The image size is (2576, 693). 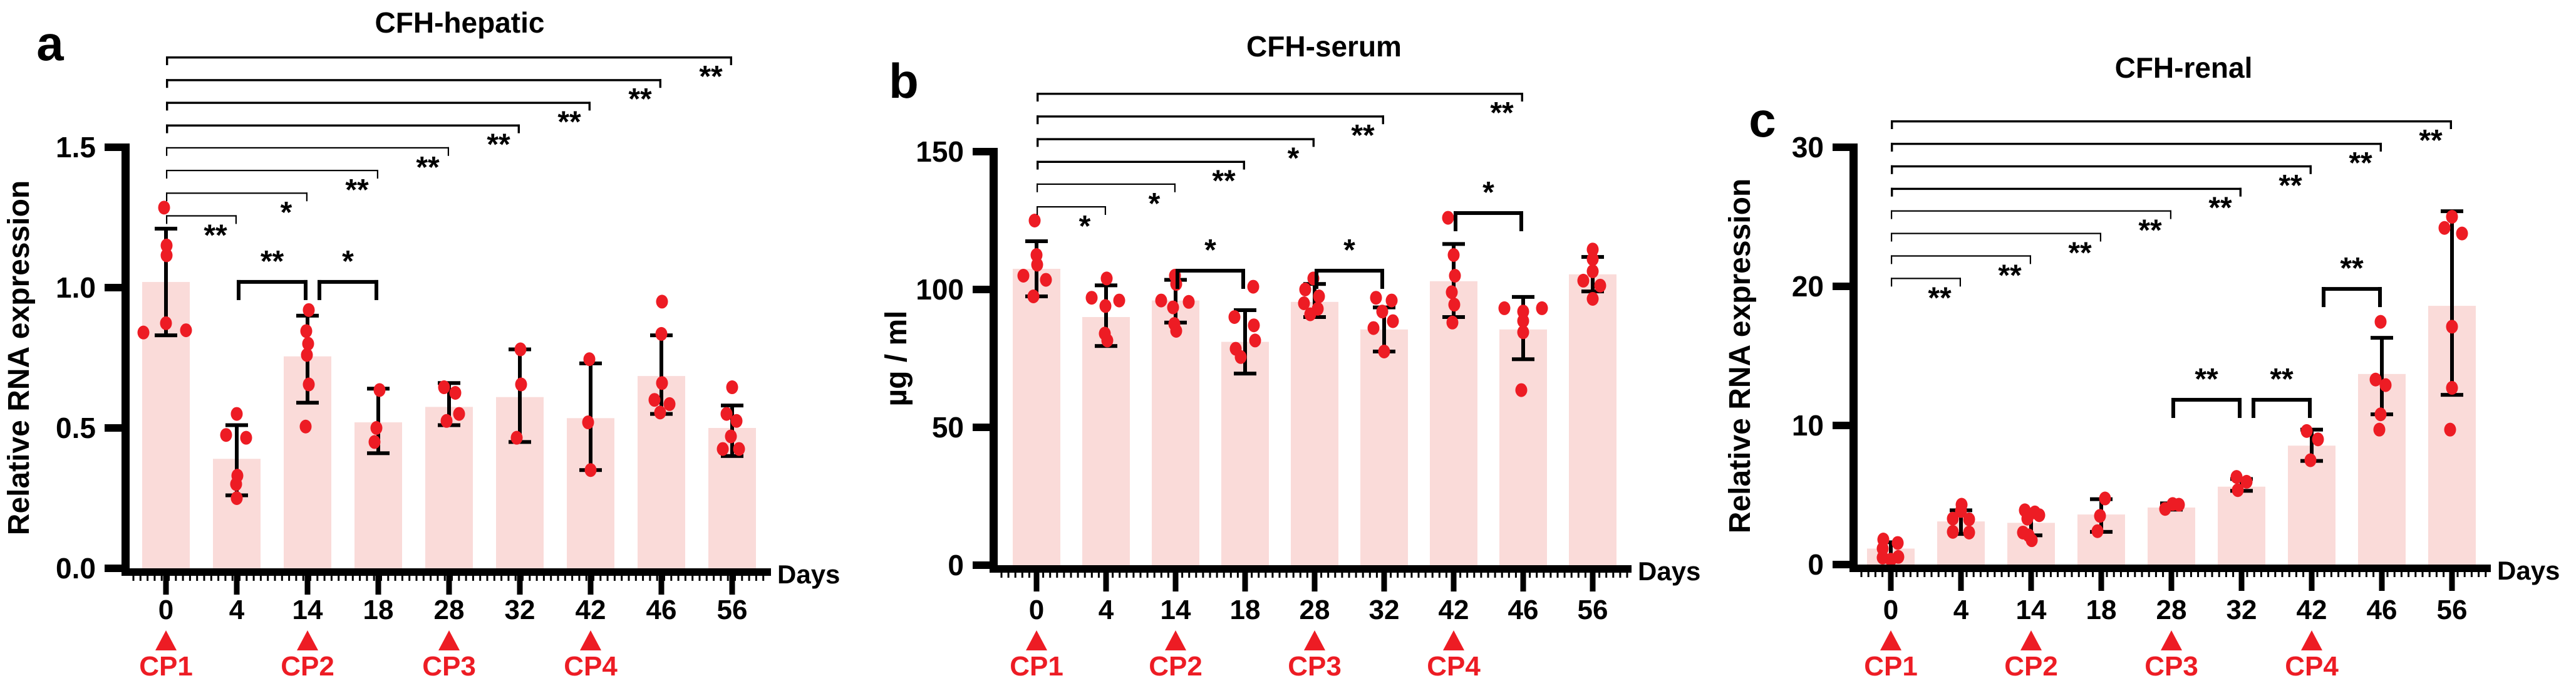 I want to click on cp-label: CP1, so click(x=166, y=666).